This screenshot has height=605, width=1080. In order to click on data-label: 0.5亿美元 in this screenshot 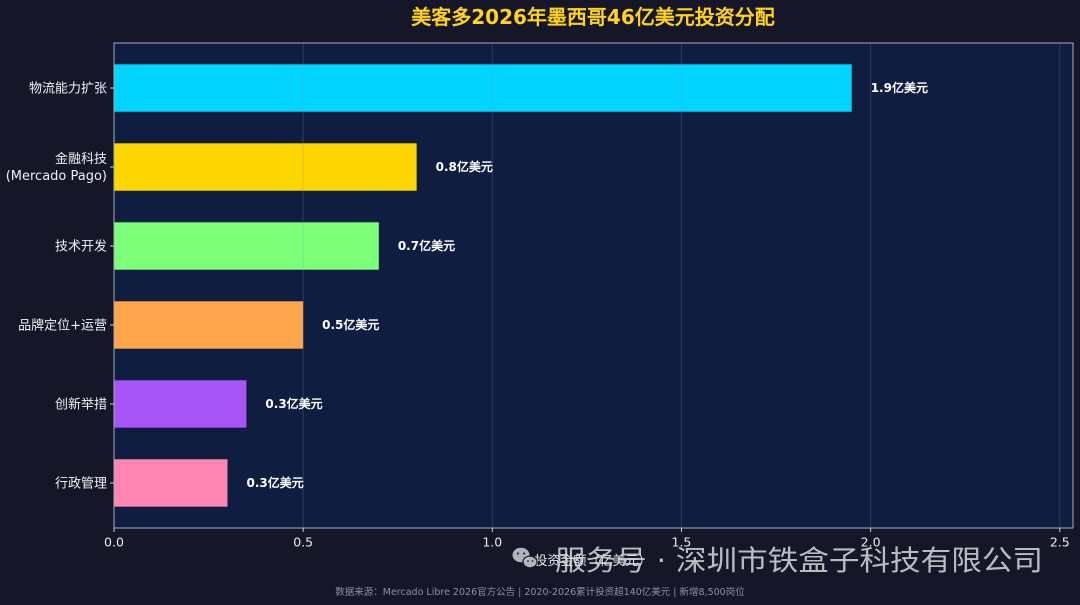, I will do `click(350, 324)`.